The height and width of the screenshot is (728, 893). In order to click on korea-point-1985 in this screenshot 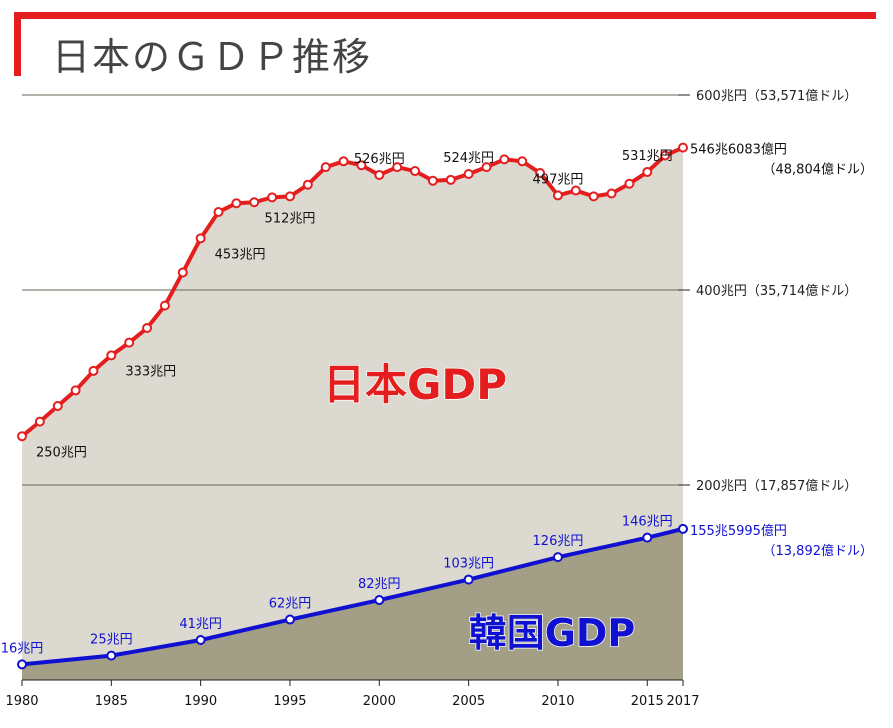, I will do `click(111, 655)`.